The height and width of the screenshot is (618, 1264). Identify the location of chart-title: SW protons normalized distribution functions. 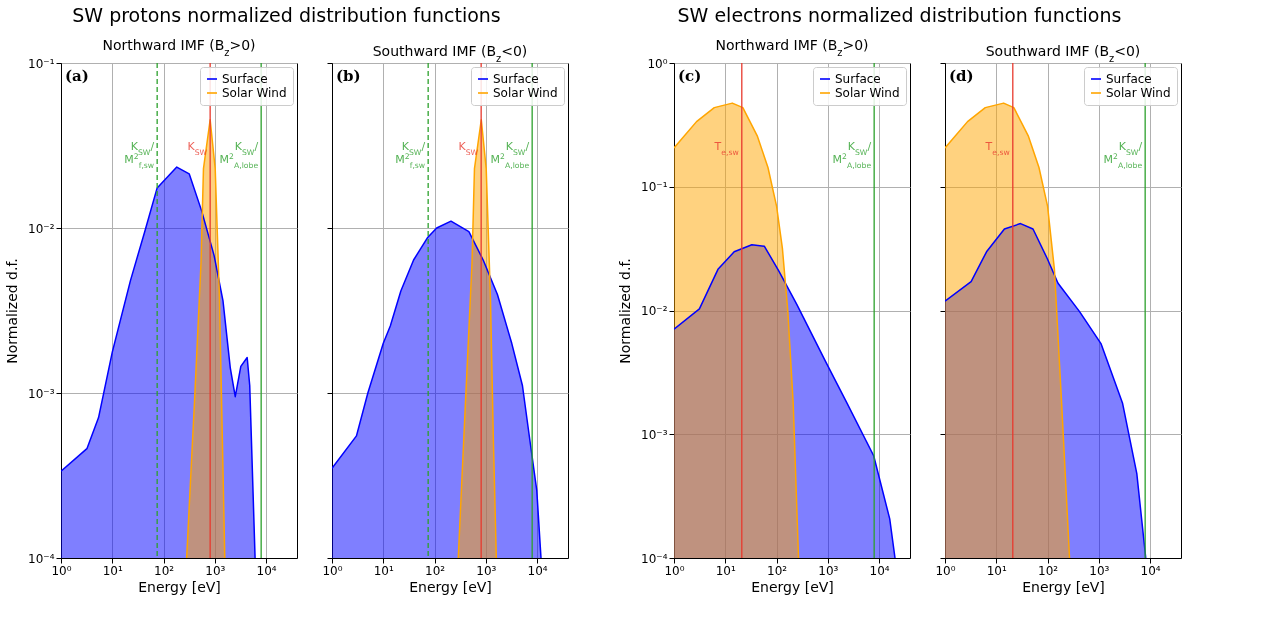
(286, 16).